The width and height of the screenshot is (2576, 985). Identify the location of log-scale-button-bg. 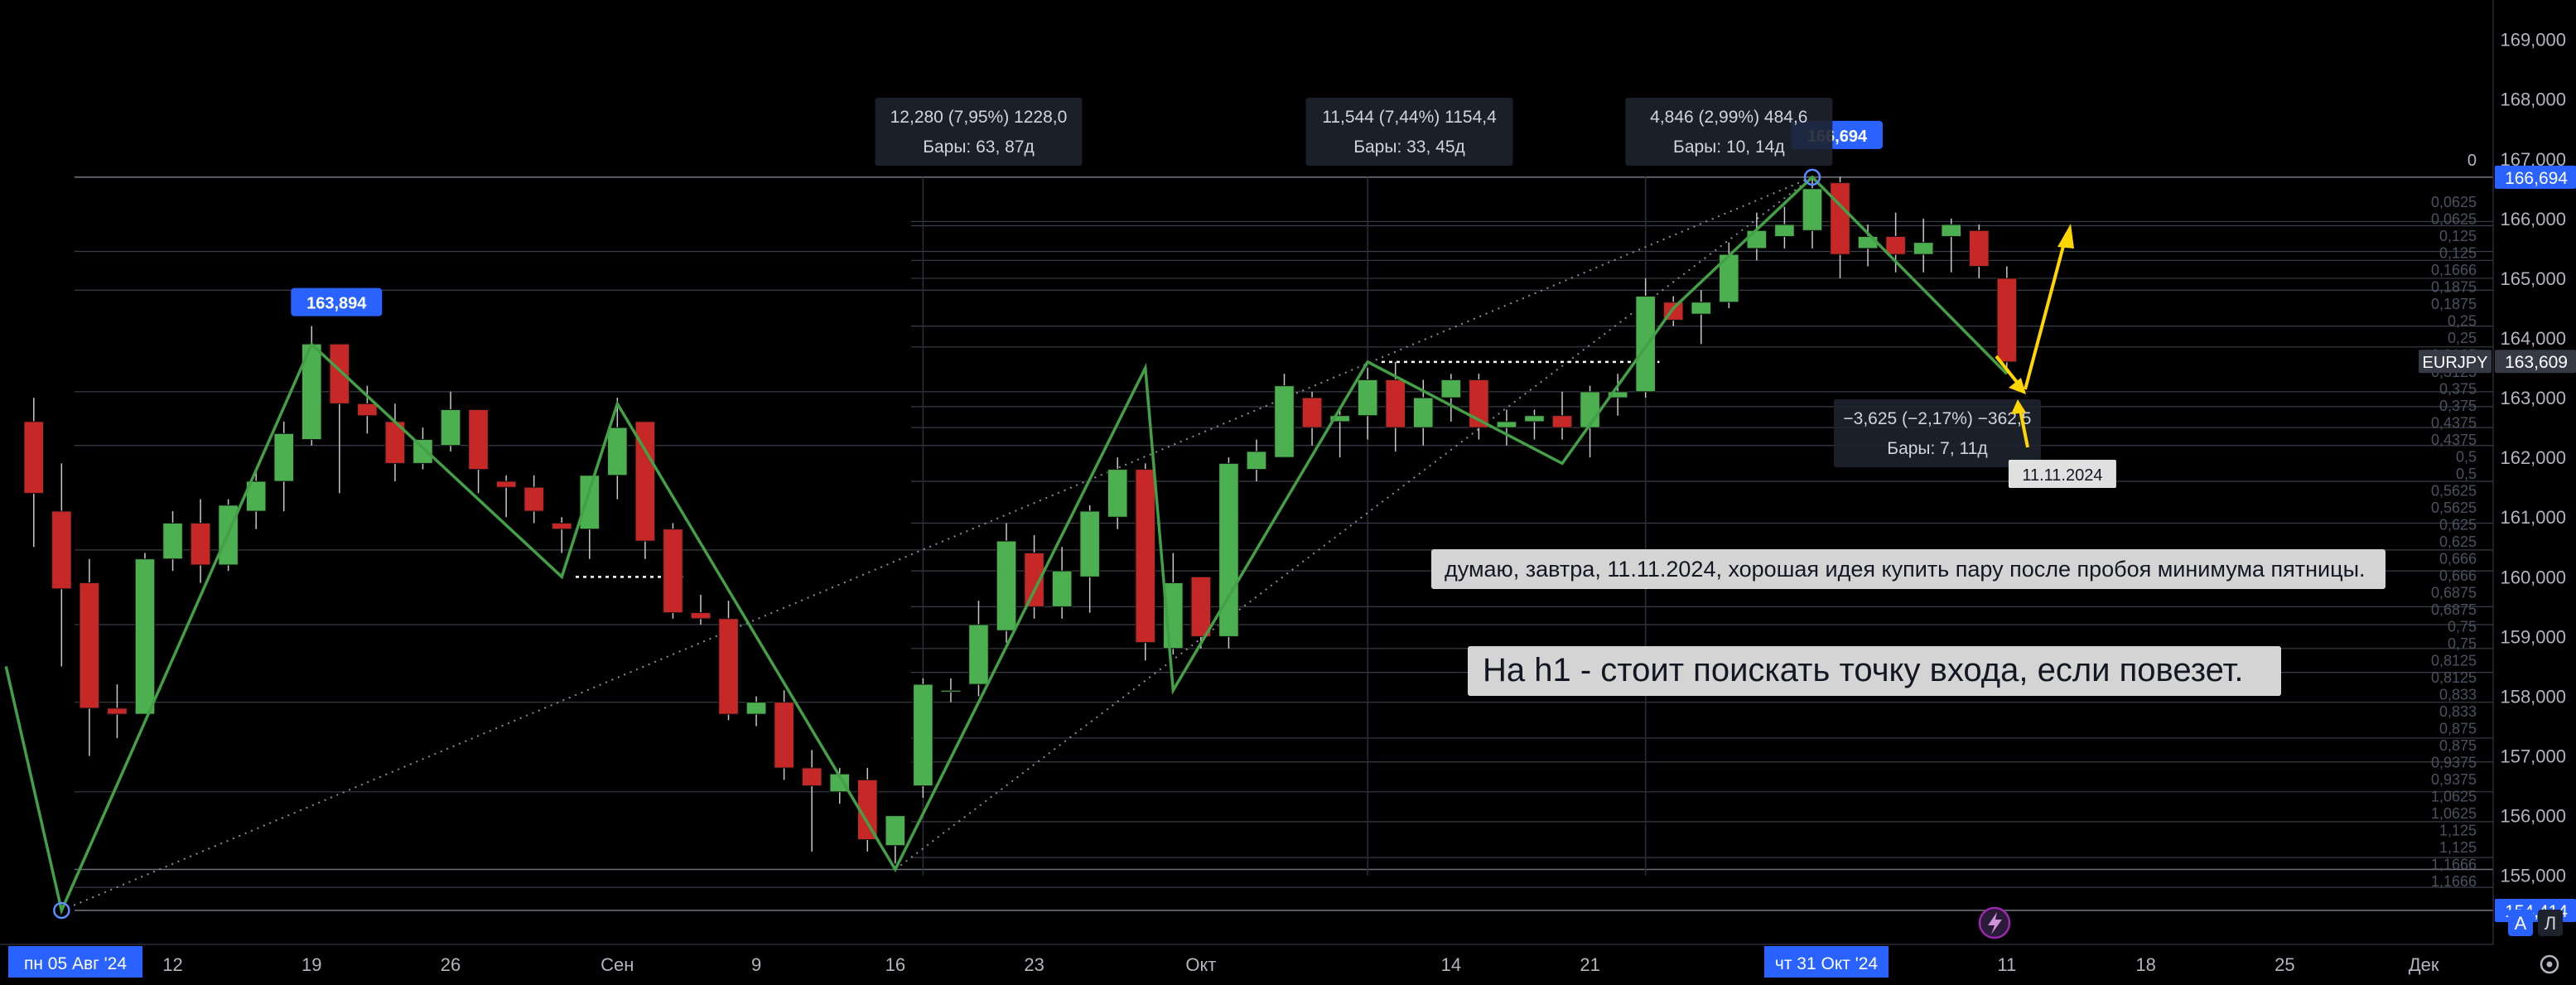
(2550, 923).